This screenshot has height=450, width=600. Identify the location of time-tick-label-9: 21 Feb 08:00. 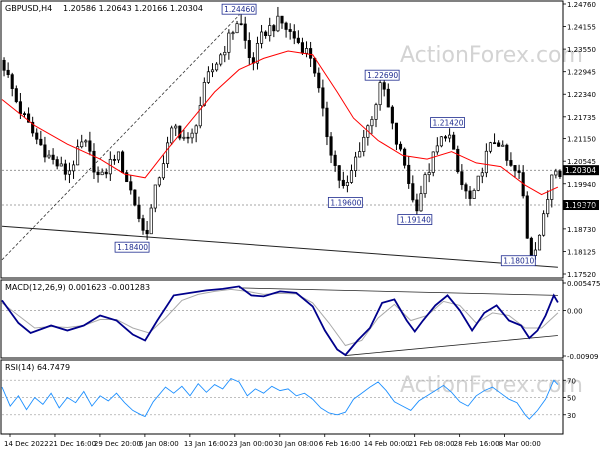
(432, 444).